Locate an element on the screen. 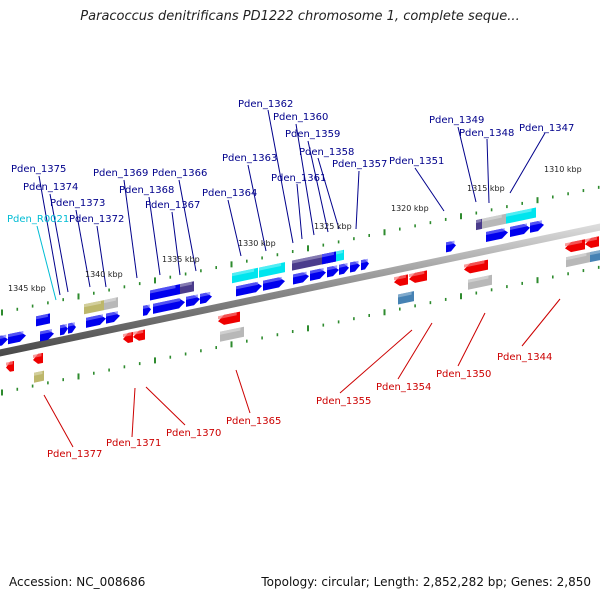  gene-label-pden-1344: Pden_1344 is located at coordinates (524, 357).